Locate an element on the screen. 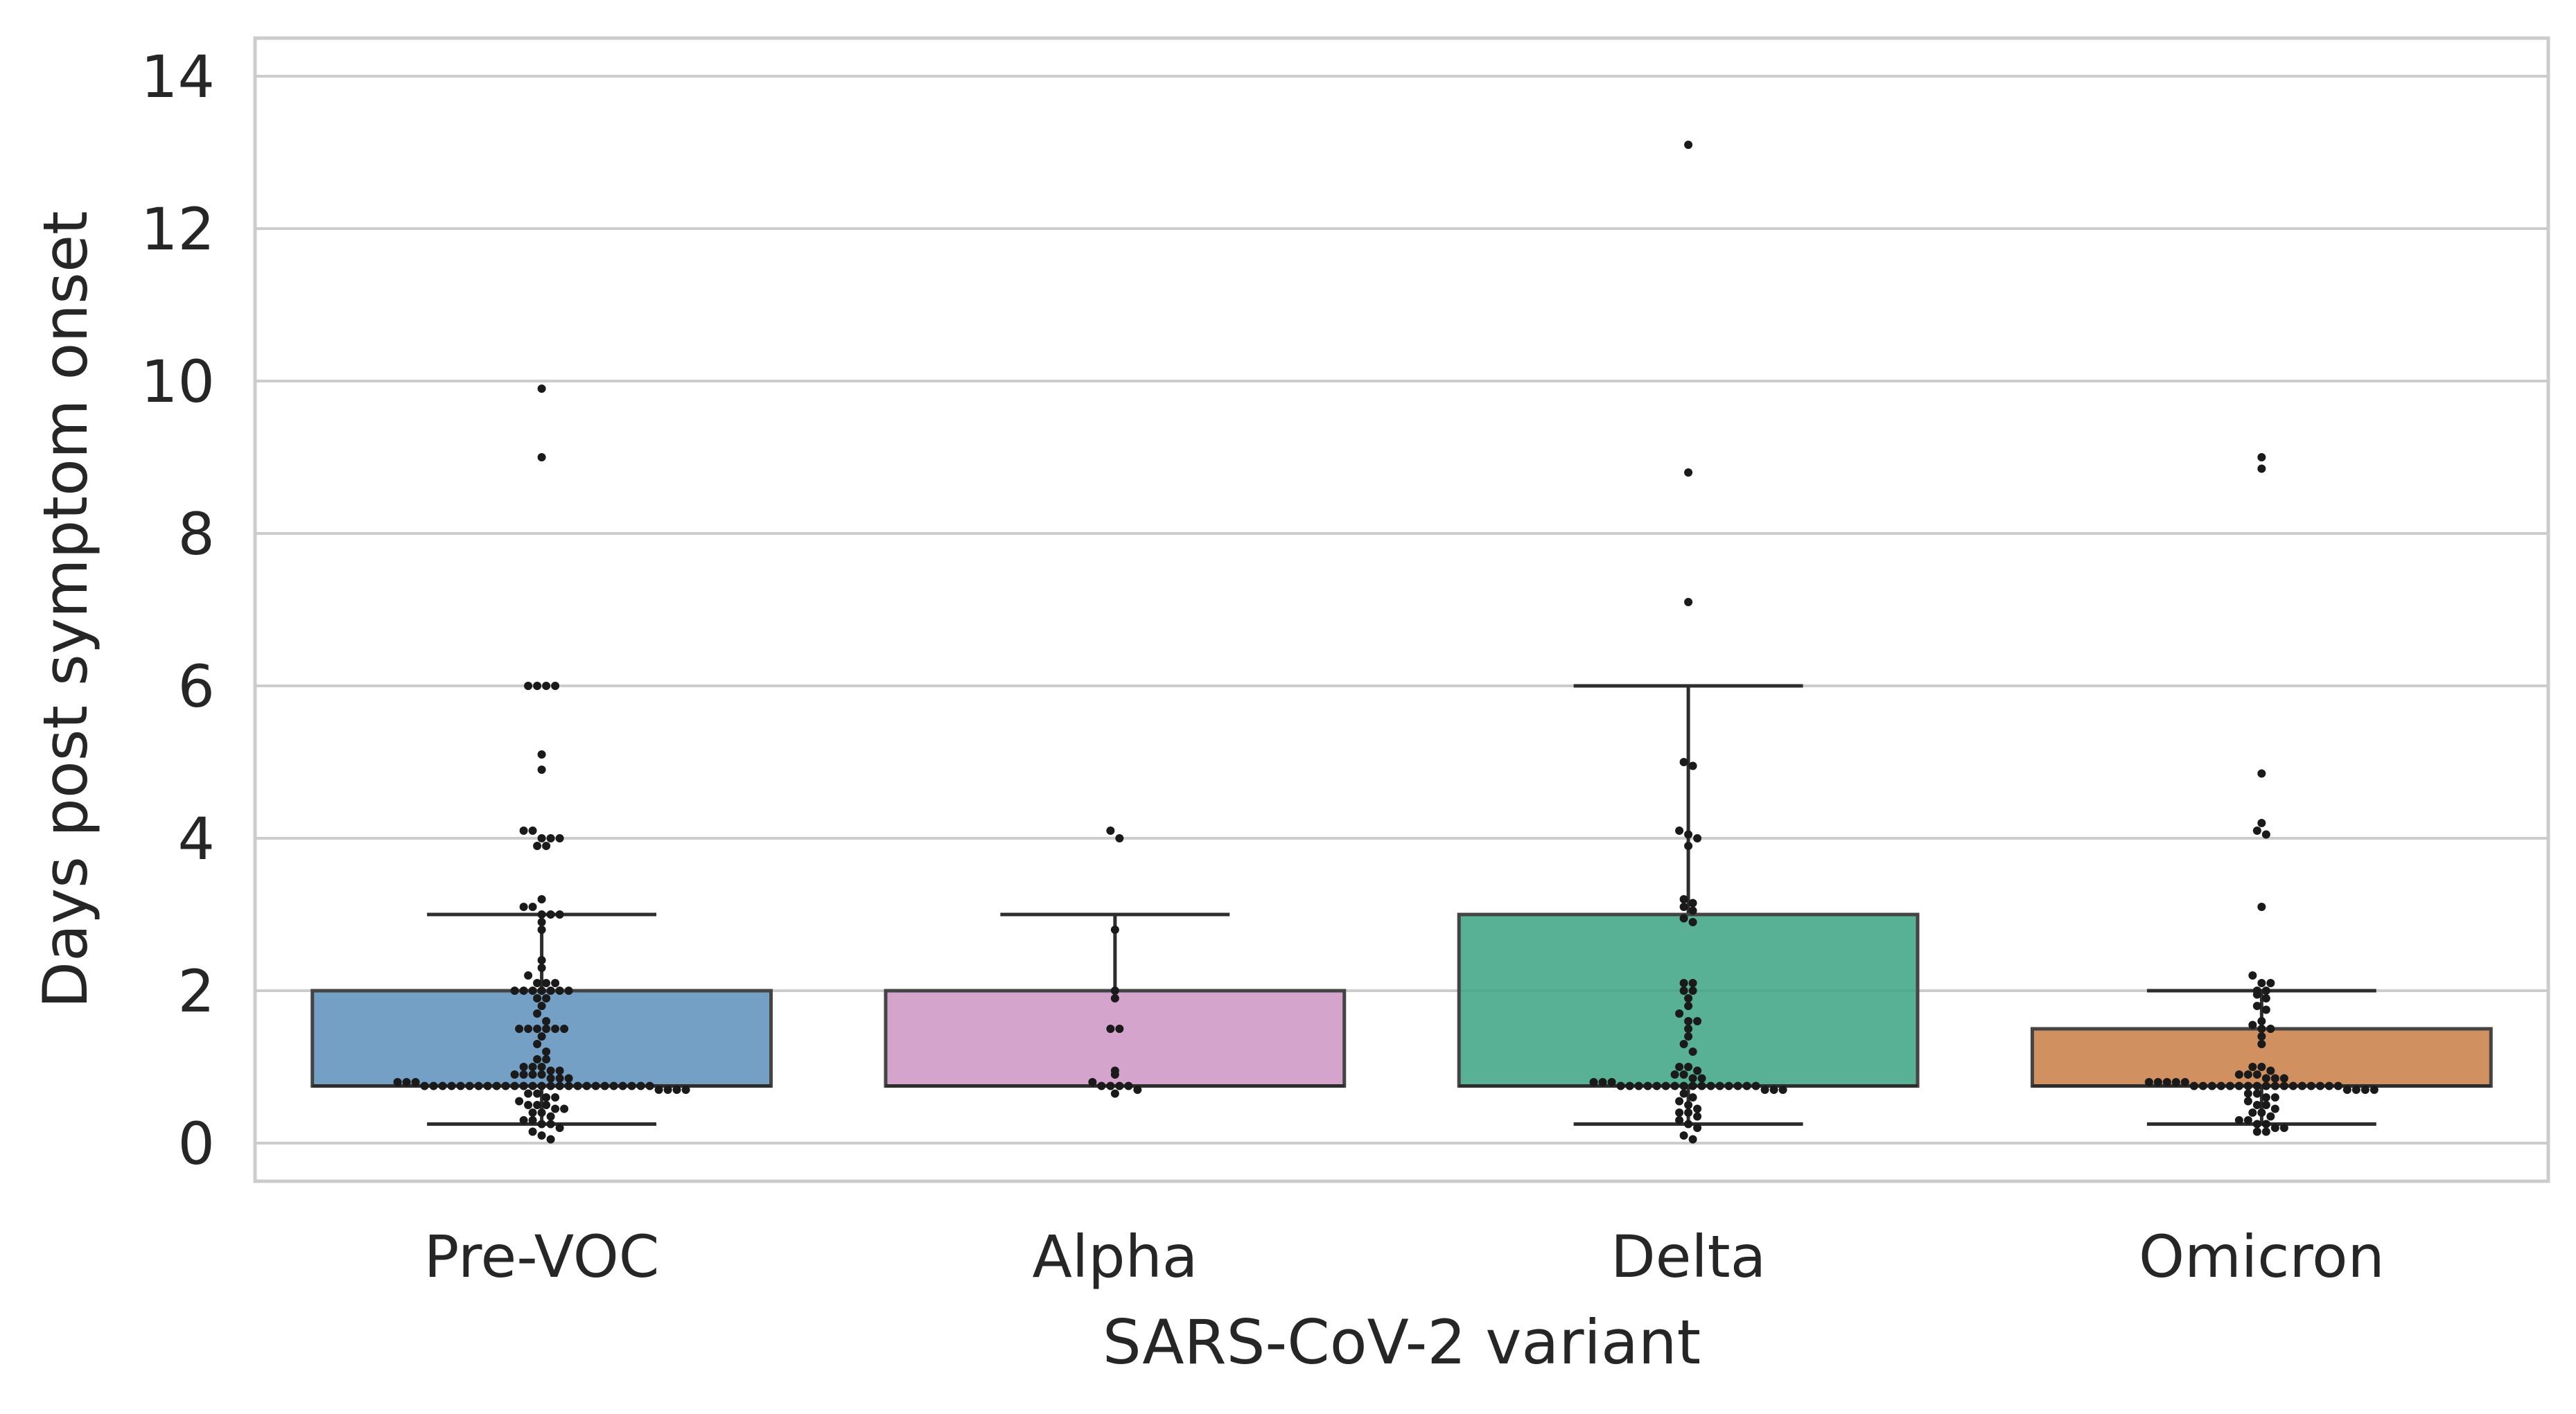  y-tick-label: 6 is located at coordinates (196, 687).